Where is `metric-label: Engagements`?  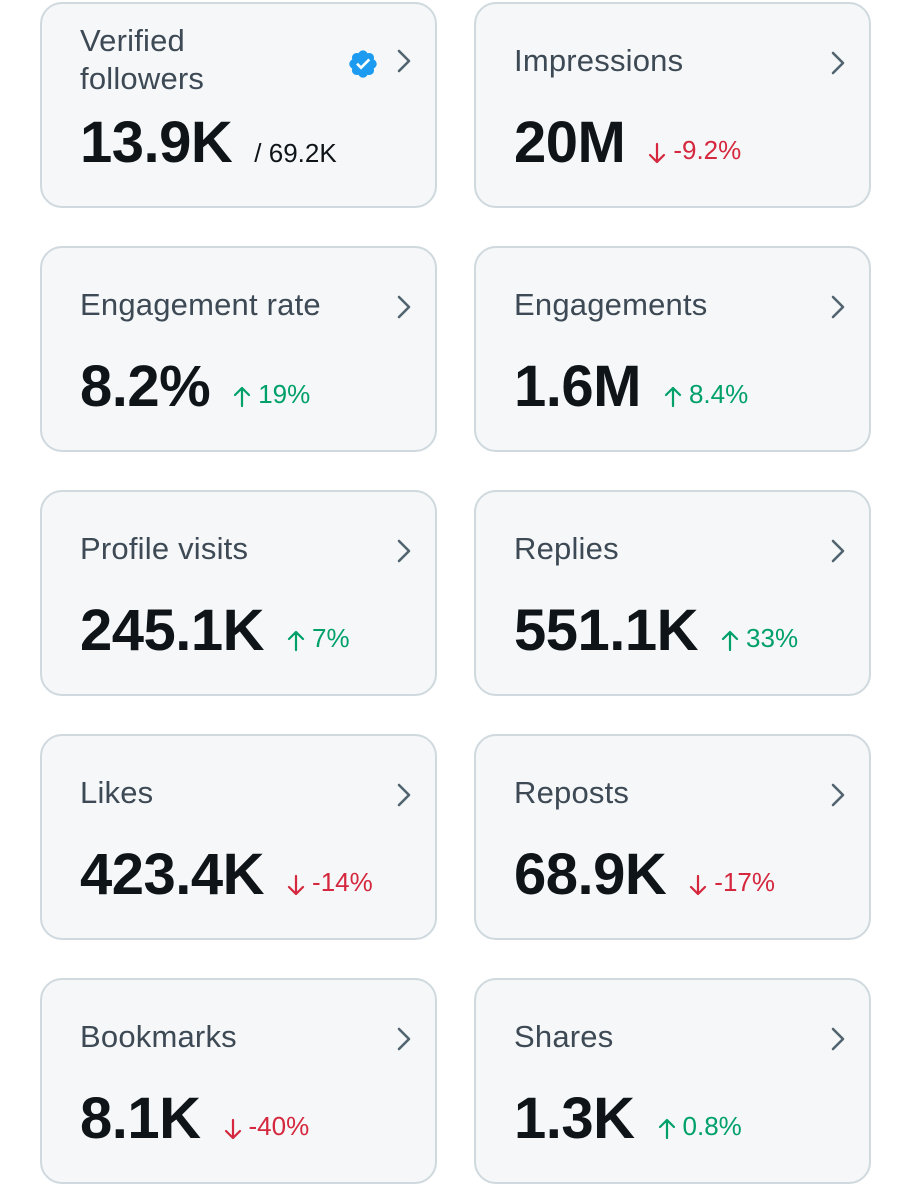 metric-label: Engagements is located at coordinates (611, 304).